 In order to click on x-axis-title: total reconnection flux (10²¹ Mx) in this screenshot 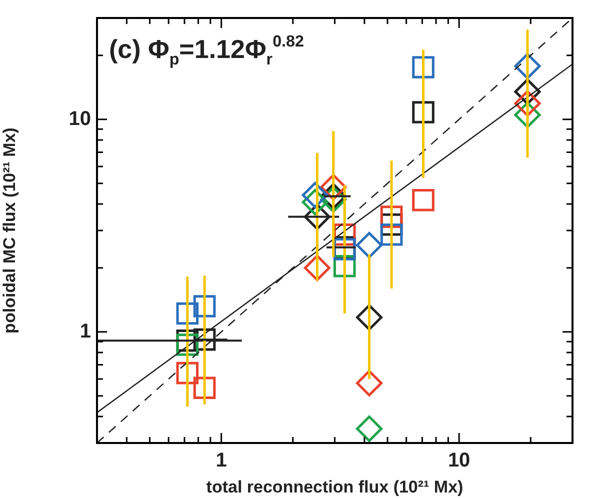, I will do `click(335, 486)`.